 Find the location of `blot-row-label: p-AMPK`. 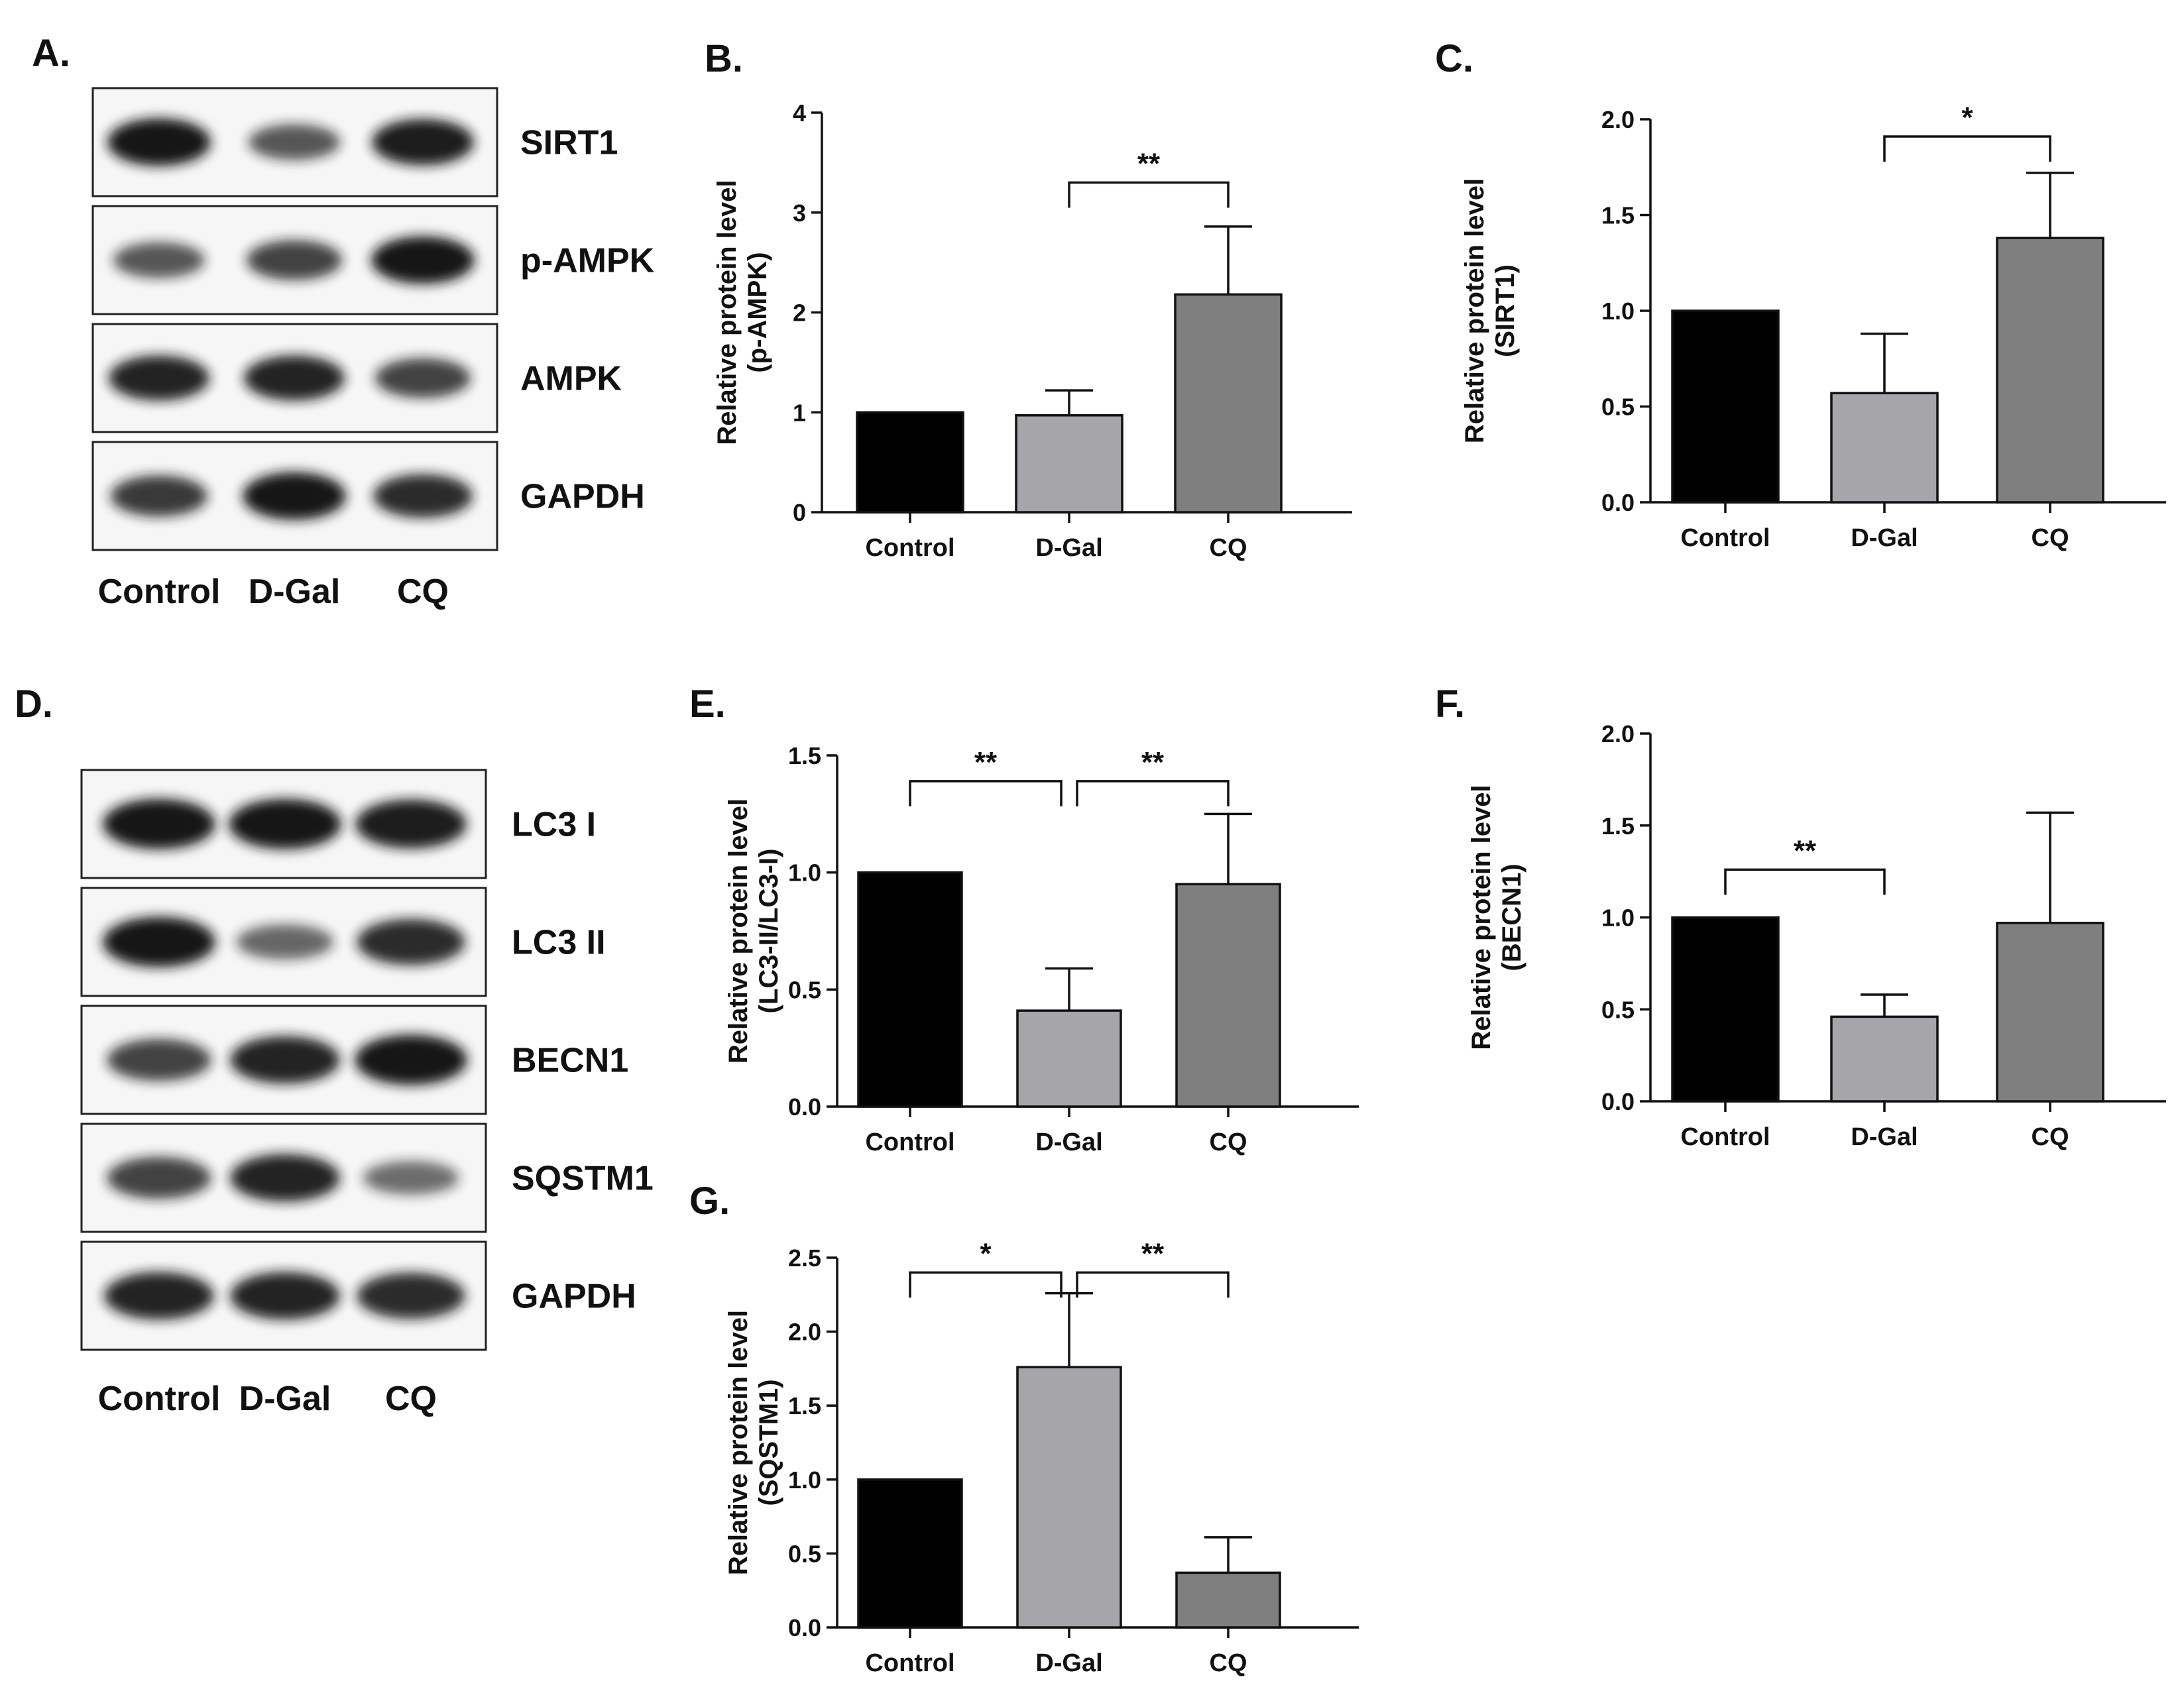

blot-row-label: p-AMPK is located at coordinates (587, 261).